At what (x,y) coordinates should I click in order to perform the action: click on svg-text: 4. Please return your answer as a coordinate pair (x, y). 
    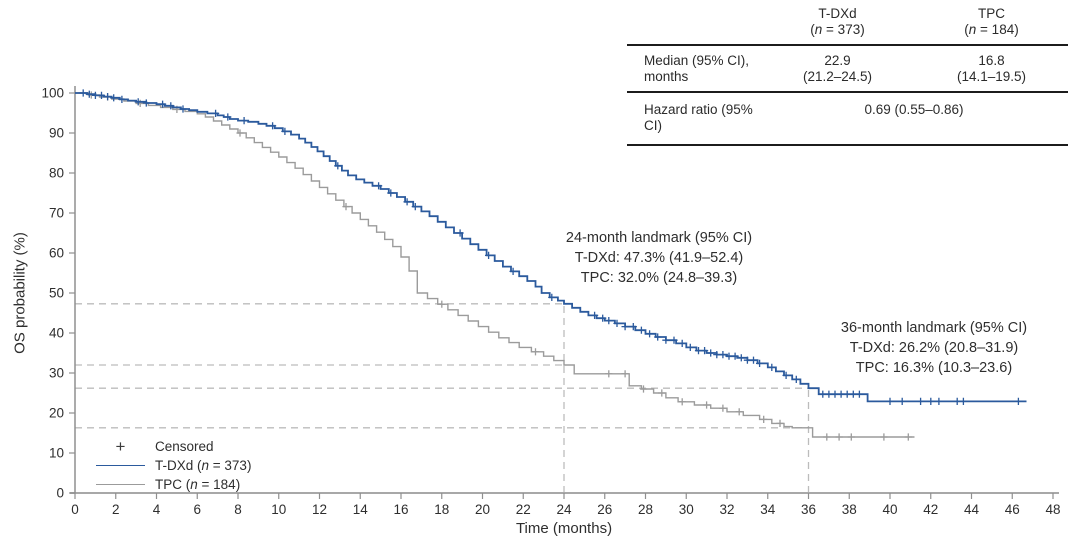
    Looking at the image, I should click on (157, 509).